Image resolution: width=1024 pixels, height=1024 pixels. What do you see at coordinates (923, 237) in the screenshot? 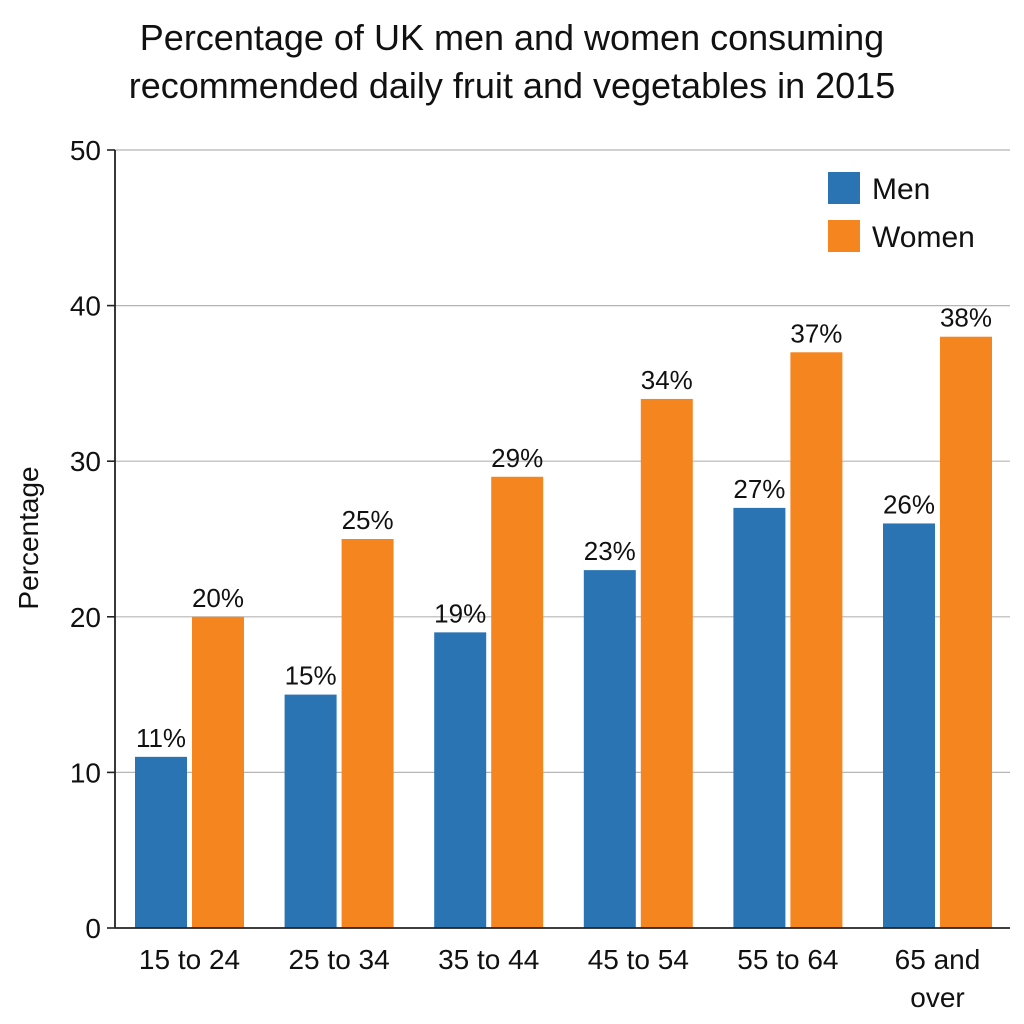
I see `legend-label-women: Women` at bounding box center [923, 237].